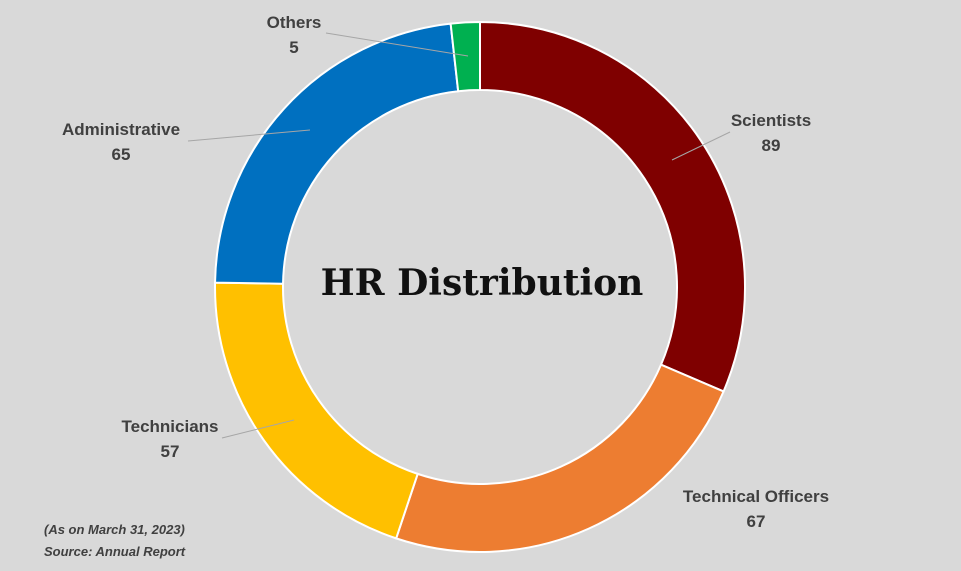 The image size is (961, 571). What do you see at coordinates (170, 426) in the screenshot?
I see `label-category-technicians: Technicians` at bounding box center [170, 426].